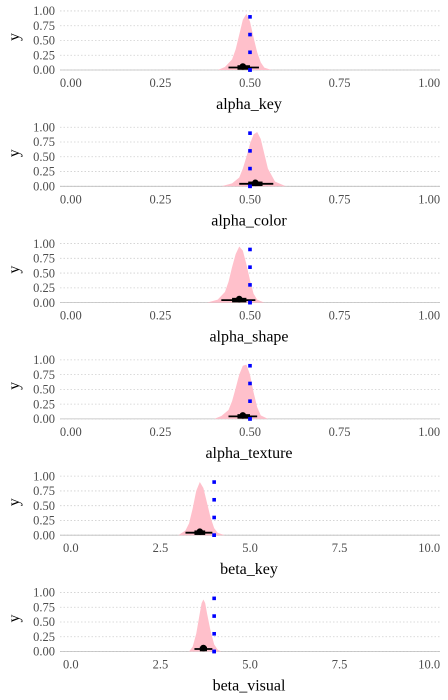  What do you see at coordinates (249, 569) in the screenshot?
I see `x-axis-title: beta_key` at bounding box center [249, 569].